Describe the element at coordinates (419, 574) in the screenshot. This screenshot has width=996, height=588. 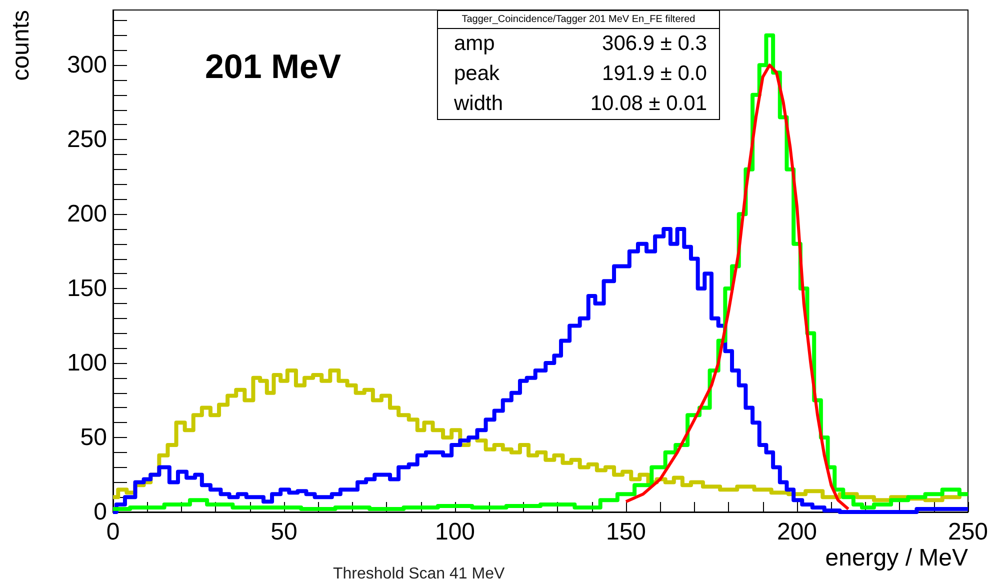
I see `text: Threshold Scan 41 MeV` at that location.